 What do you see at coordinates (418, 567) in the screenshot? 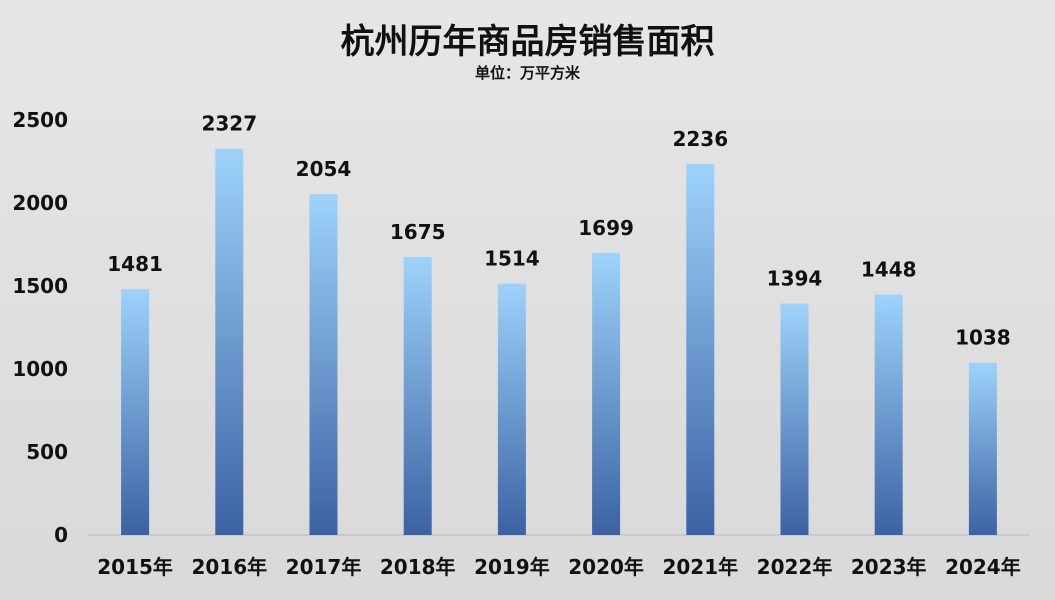
I see `x-tick-label: 2018年` at bounding box center [418, 567].